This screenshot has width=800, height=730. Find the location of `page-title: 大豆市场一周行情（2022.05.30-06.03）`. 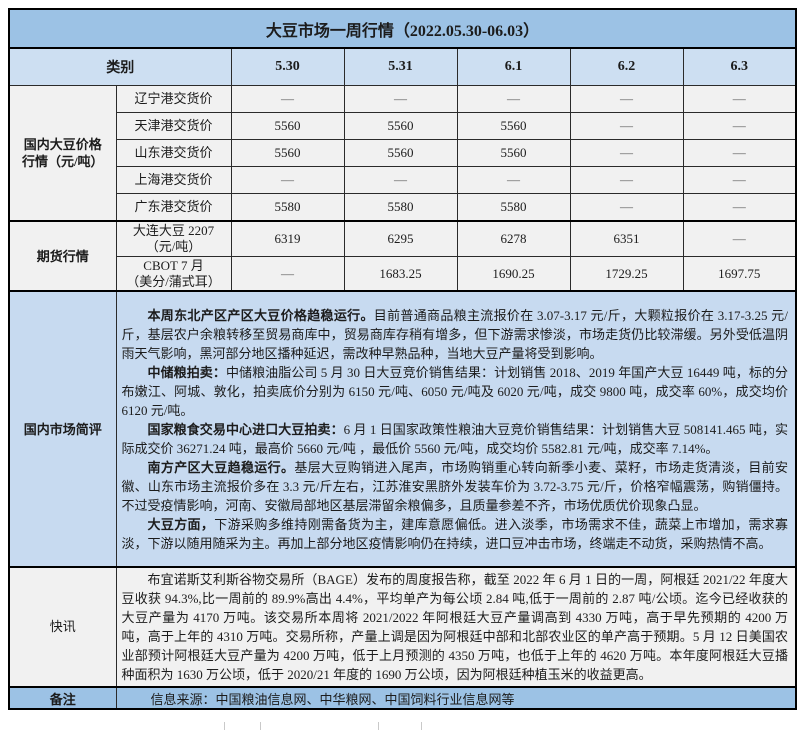

page-title: 大豆市场一周行情（2022.05.30-06.03） is located at coordinates (402, 28).